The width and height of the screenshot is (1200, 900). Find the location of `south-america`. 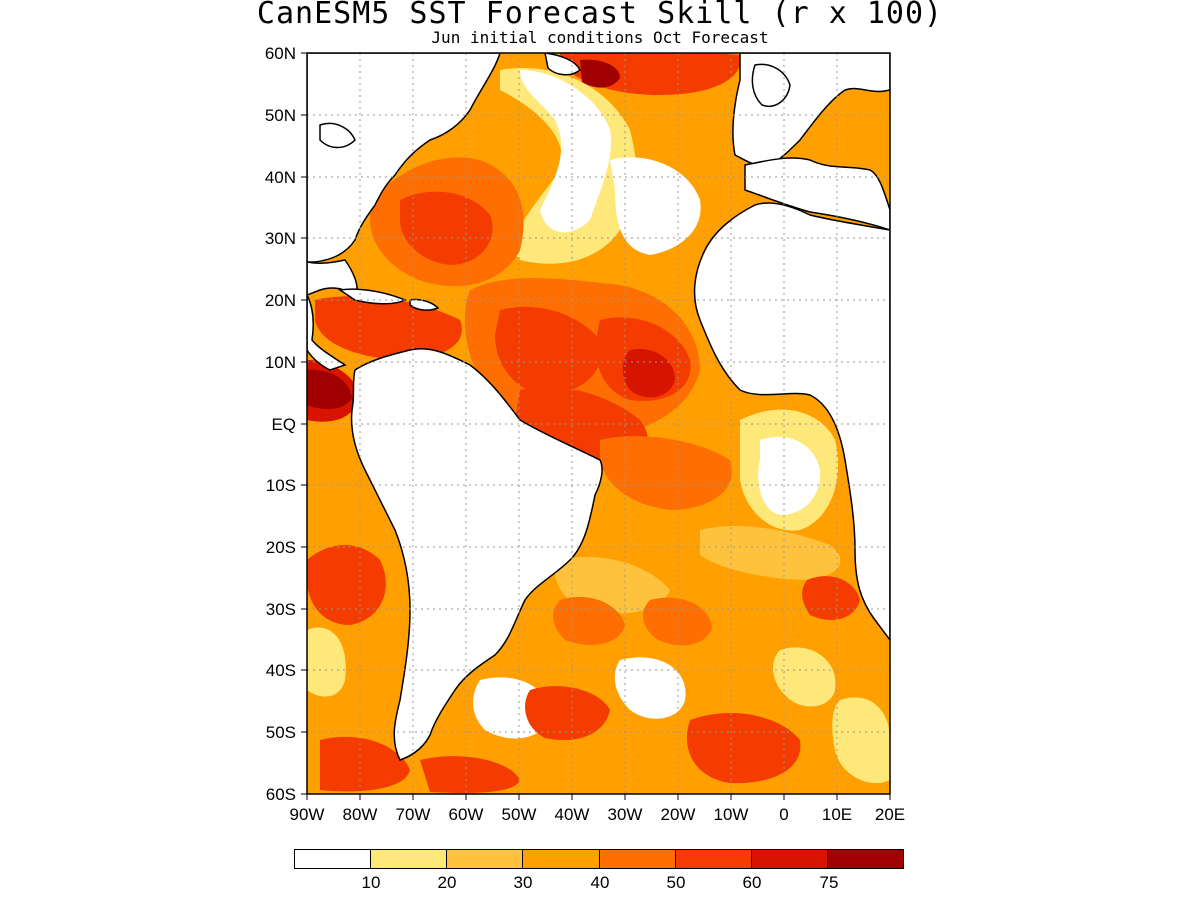

south-america is located at coordinates (476, 554).